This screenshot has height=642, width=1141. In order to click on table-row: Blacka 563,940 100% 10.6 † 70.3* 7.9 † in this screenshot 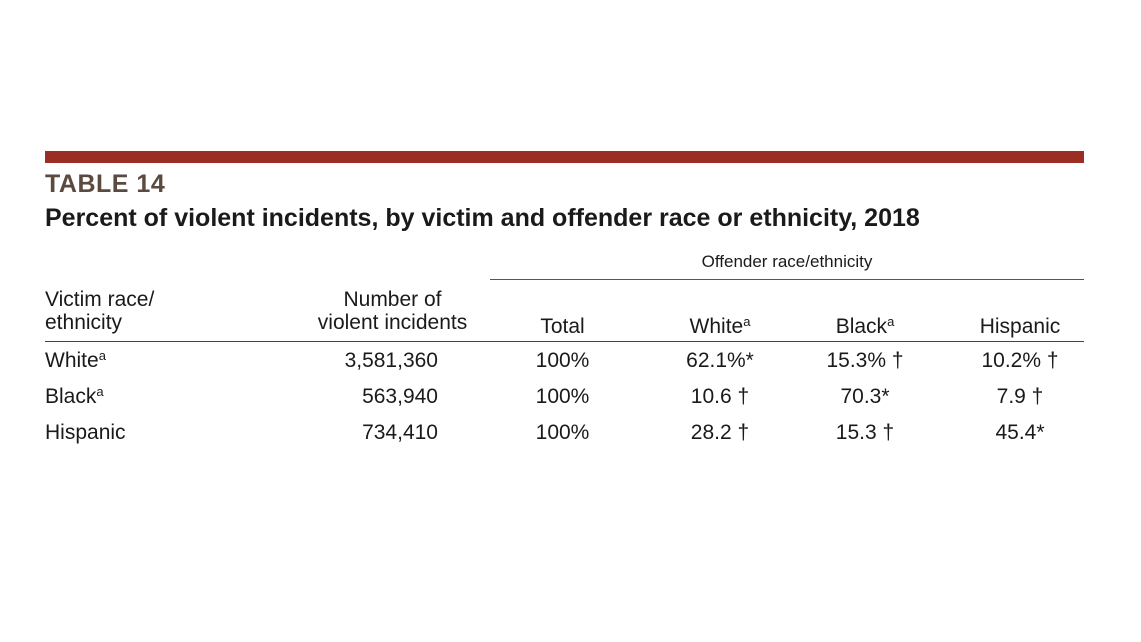, I will do `click(570, 397)`.